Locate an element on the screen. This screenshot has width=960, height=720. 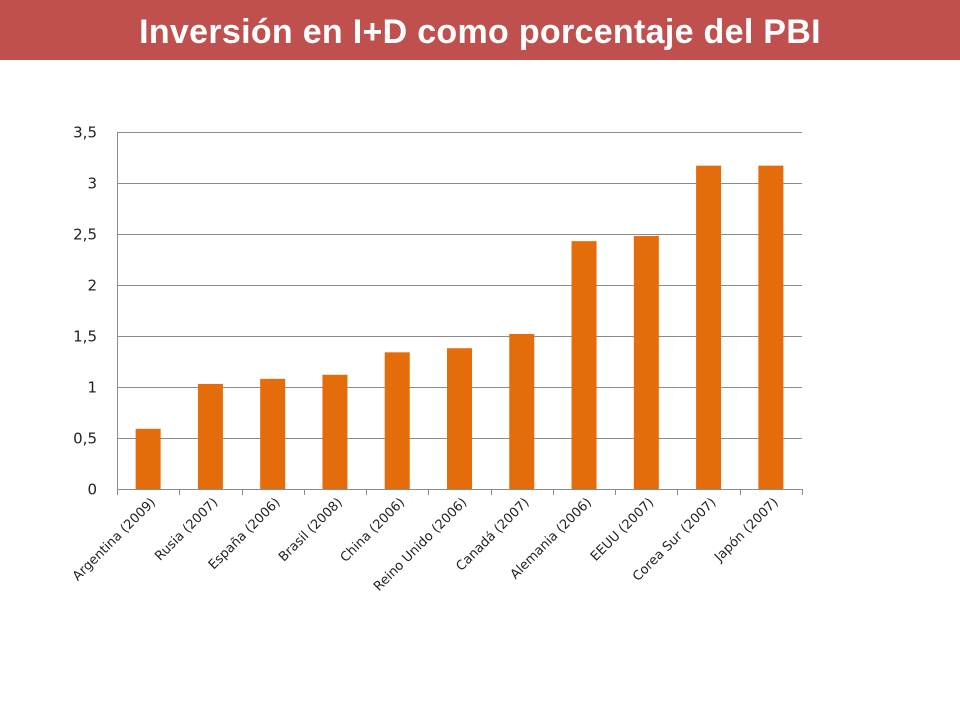
y-tick-label: 1 is located at coordinates (92, 388).